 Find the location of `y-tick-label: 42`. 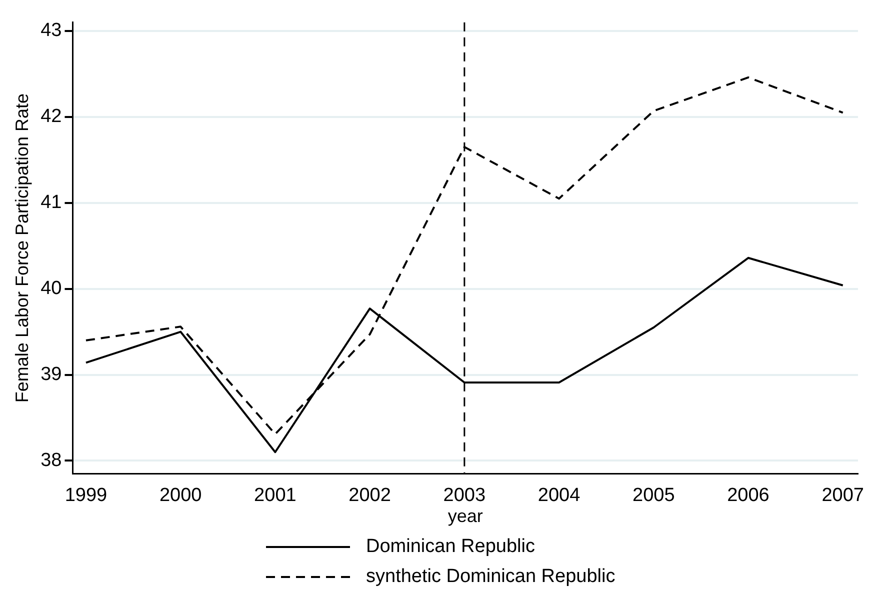

y-tick-label: 42 is located at coordinates (51, 117).